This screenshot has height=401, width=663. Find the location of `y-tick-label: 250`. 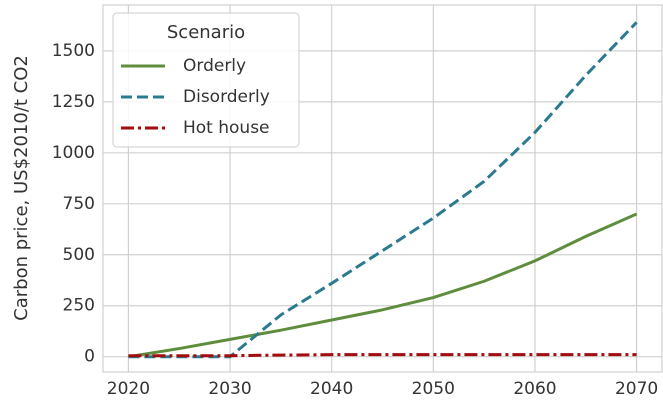

y-tick-label: 250 is located at coordinates (79, 306).